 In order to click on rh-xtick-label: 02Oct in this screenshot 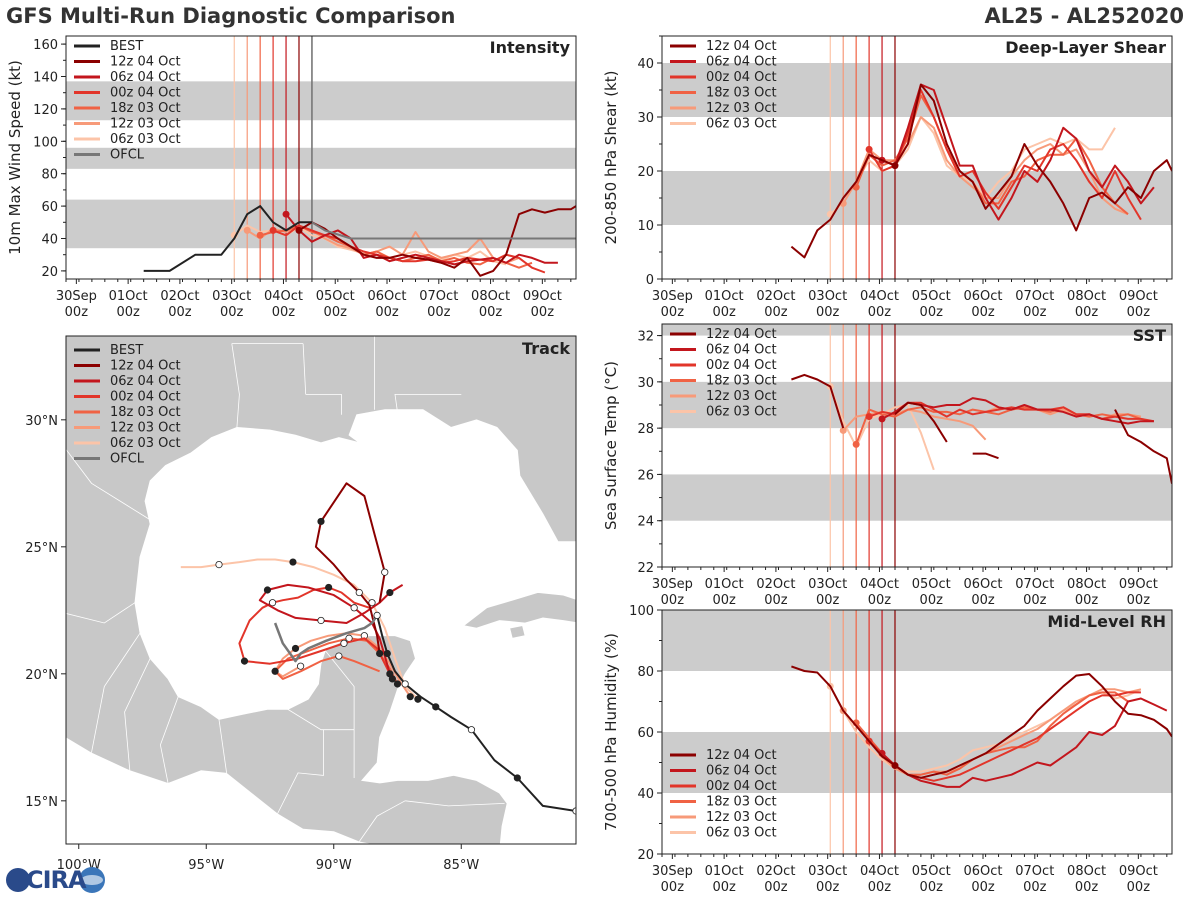, I will do `click(775, 871)`.